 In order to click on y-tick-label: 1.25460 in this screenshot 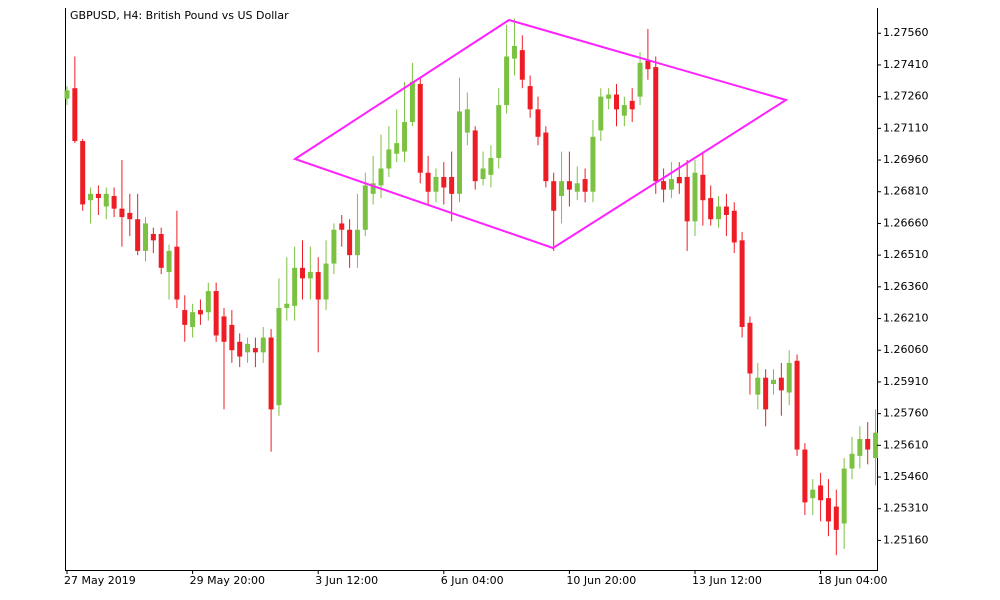, I will do `click(906, 476)`.